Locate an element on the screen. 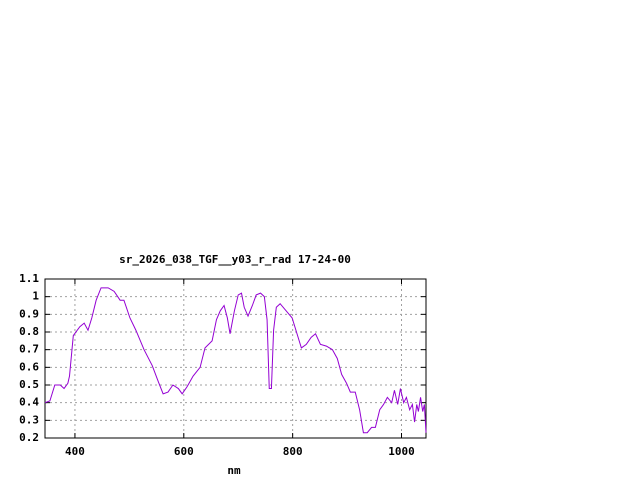 The width and height of the screenshot is (640, 480). x-tick-label: 800 is located at coordinates (293, 451).